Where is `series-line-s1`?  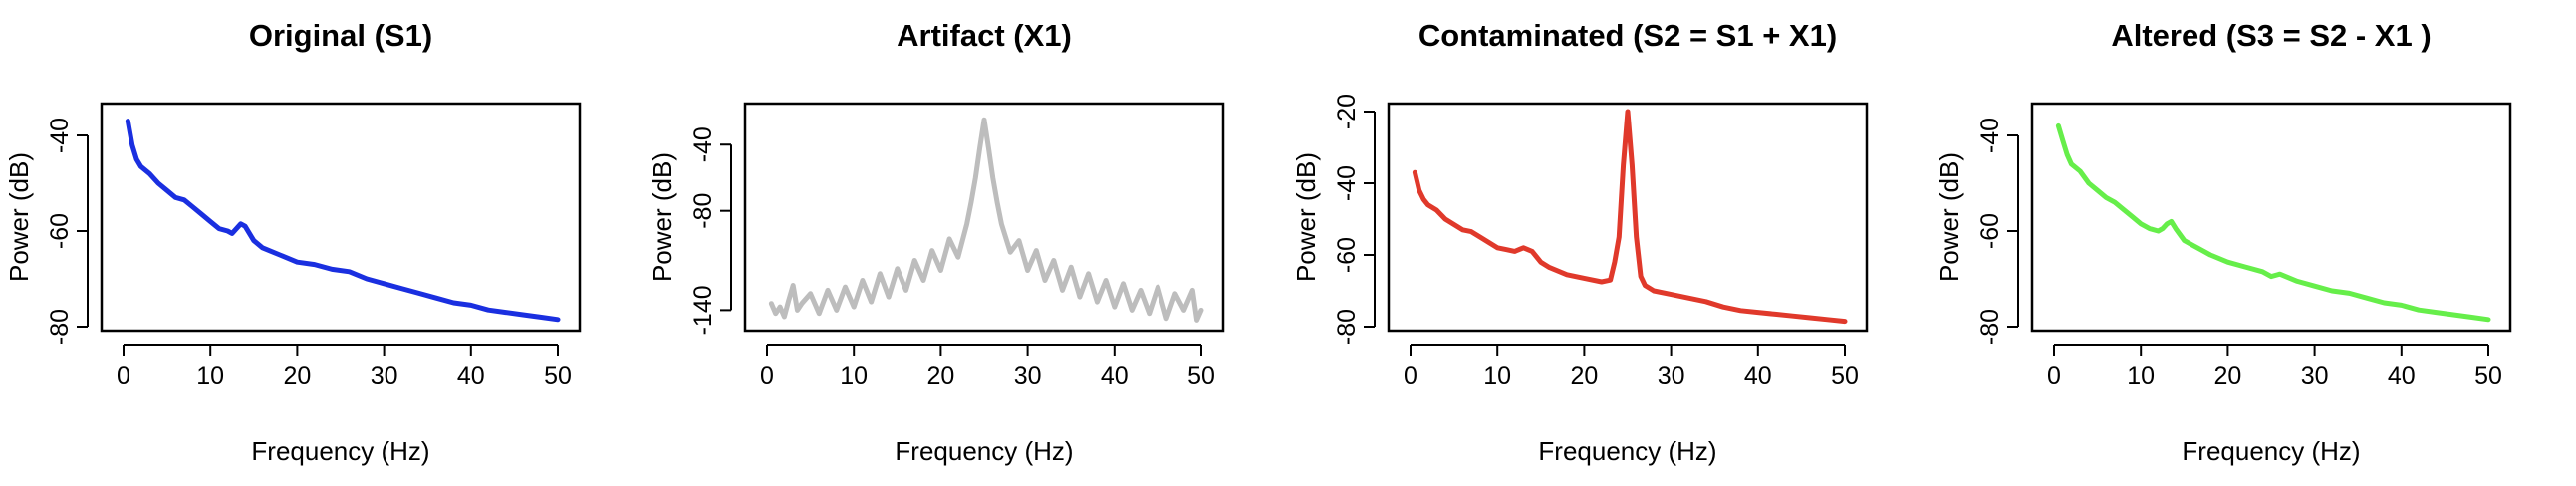
series-line-s1 is located at coordinates (343, 221).